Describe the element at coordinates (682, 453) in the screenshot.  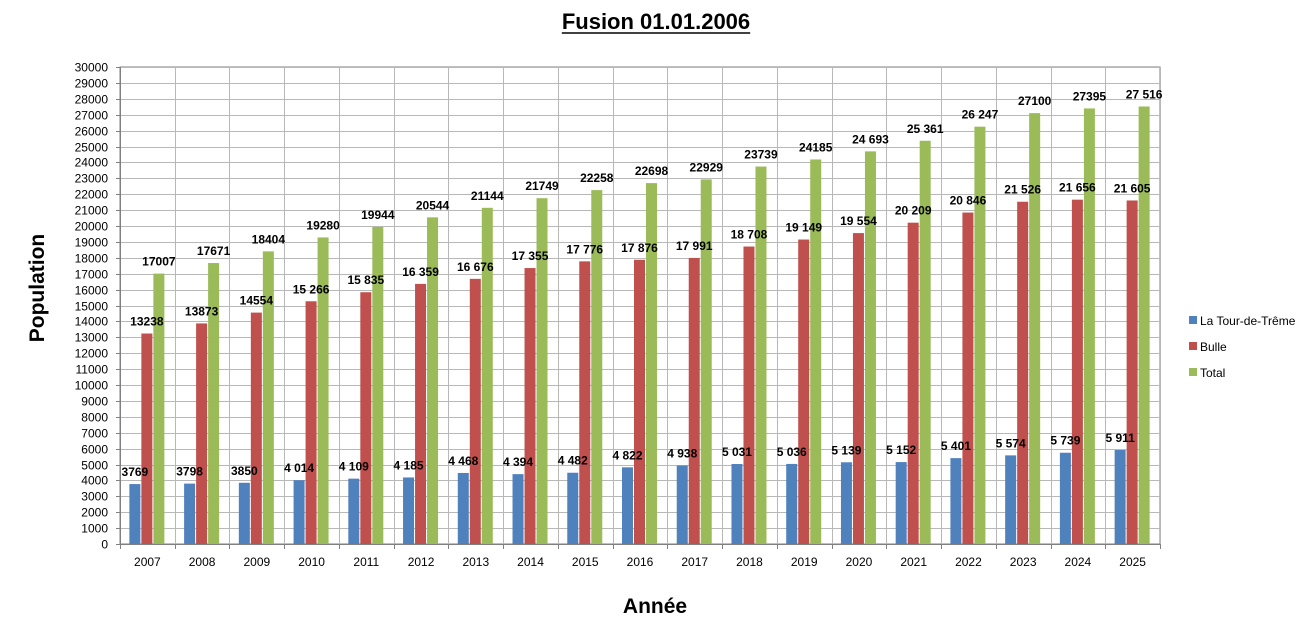
I see `data-label-la-tour-de-tr-me-2017: 4 938` at that location.